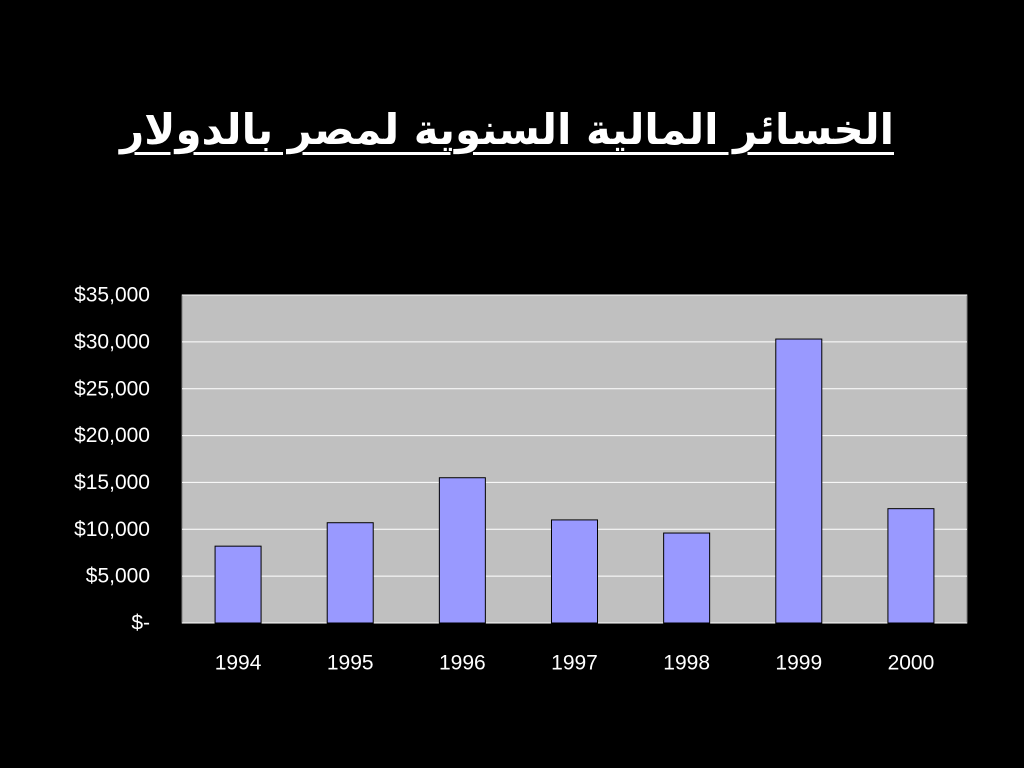 Image resolution: width=1024 pixels, height=768 pixels. Describe the element at coordinates (112, 435) in the screenshot. I see `y-tick-label: $20,000` at that location.